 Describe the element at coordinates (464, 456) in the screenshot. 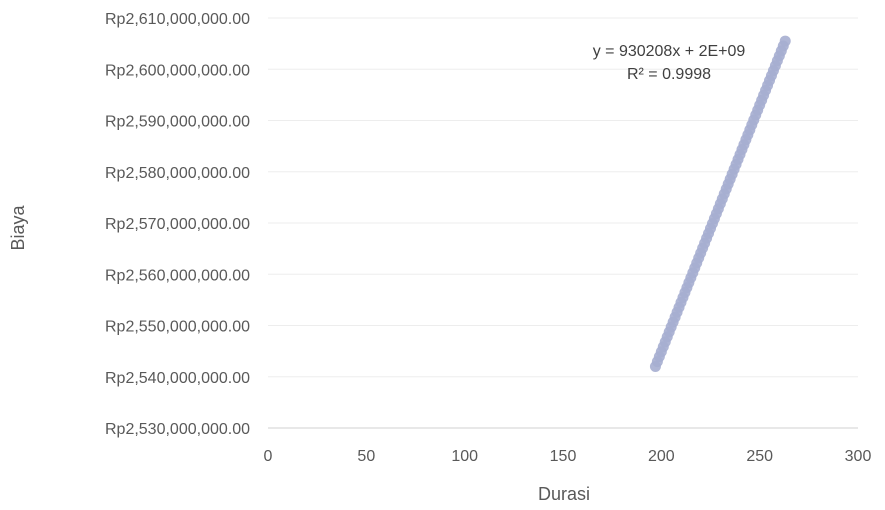

I see `x-tick-label: 100` at that location.